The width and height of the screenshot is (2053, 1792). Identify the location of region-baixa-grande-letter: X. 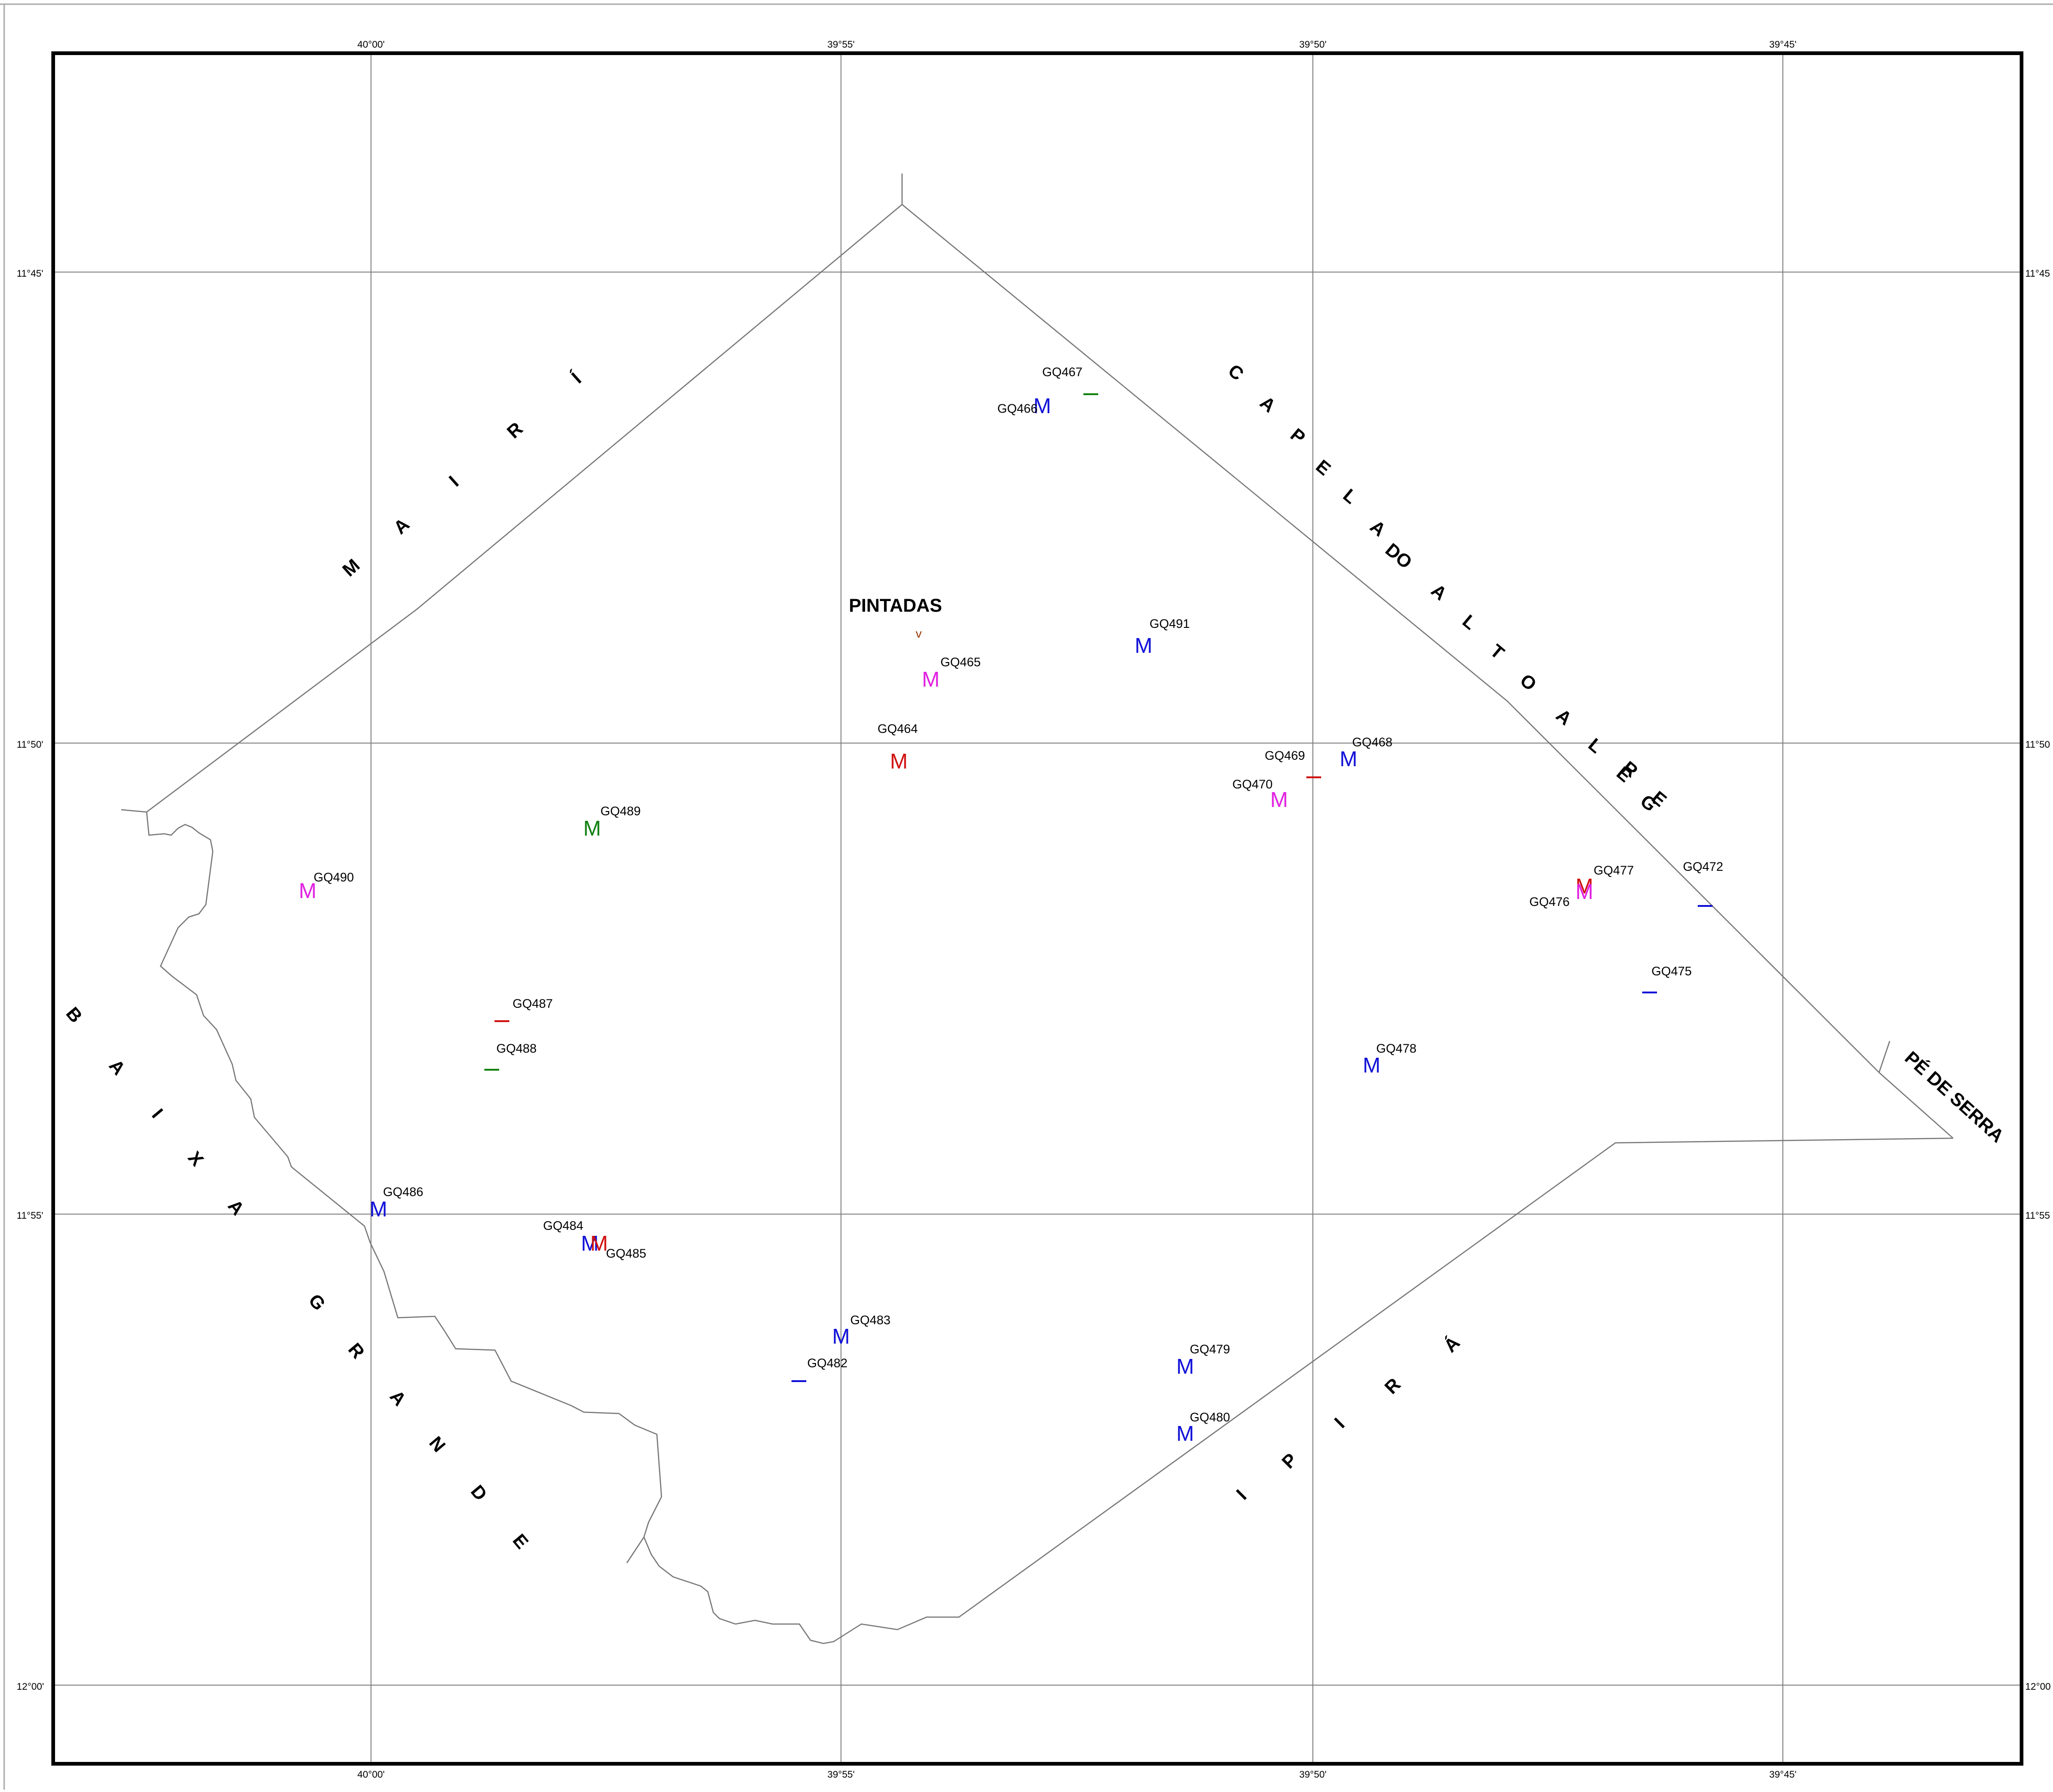
(196, 1158).